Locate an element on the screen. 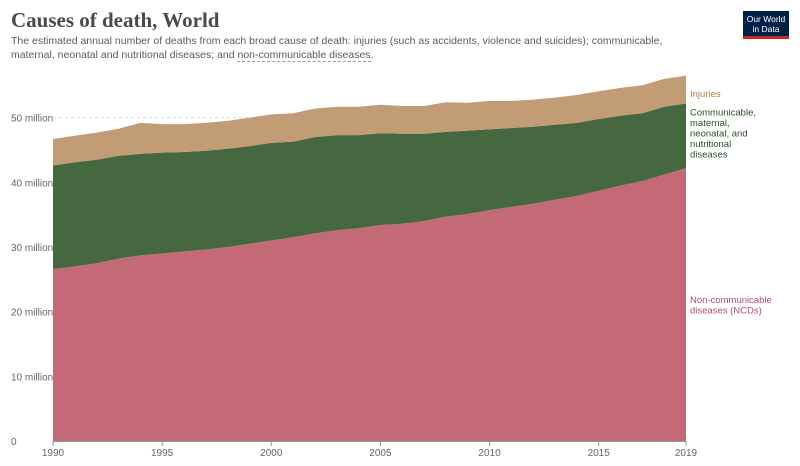  series-label-line: nutritional is located at coordinates (710, 144).